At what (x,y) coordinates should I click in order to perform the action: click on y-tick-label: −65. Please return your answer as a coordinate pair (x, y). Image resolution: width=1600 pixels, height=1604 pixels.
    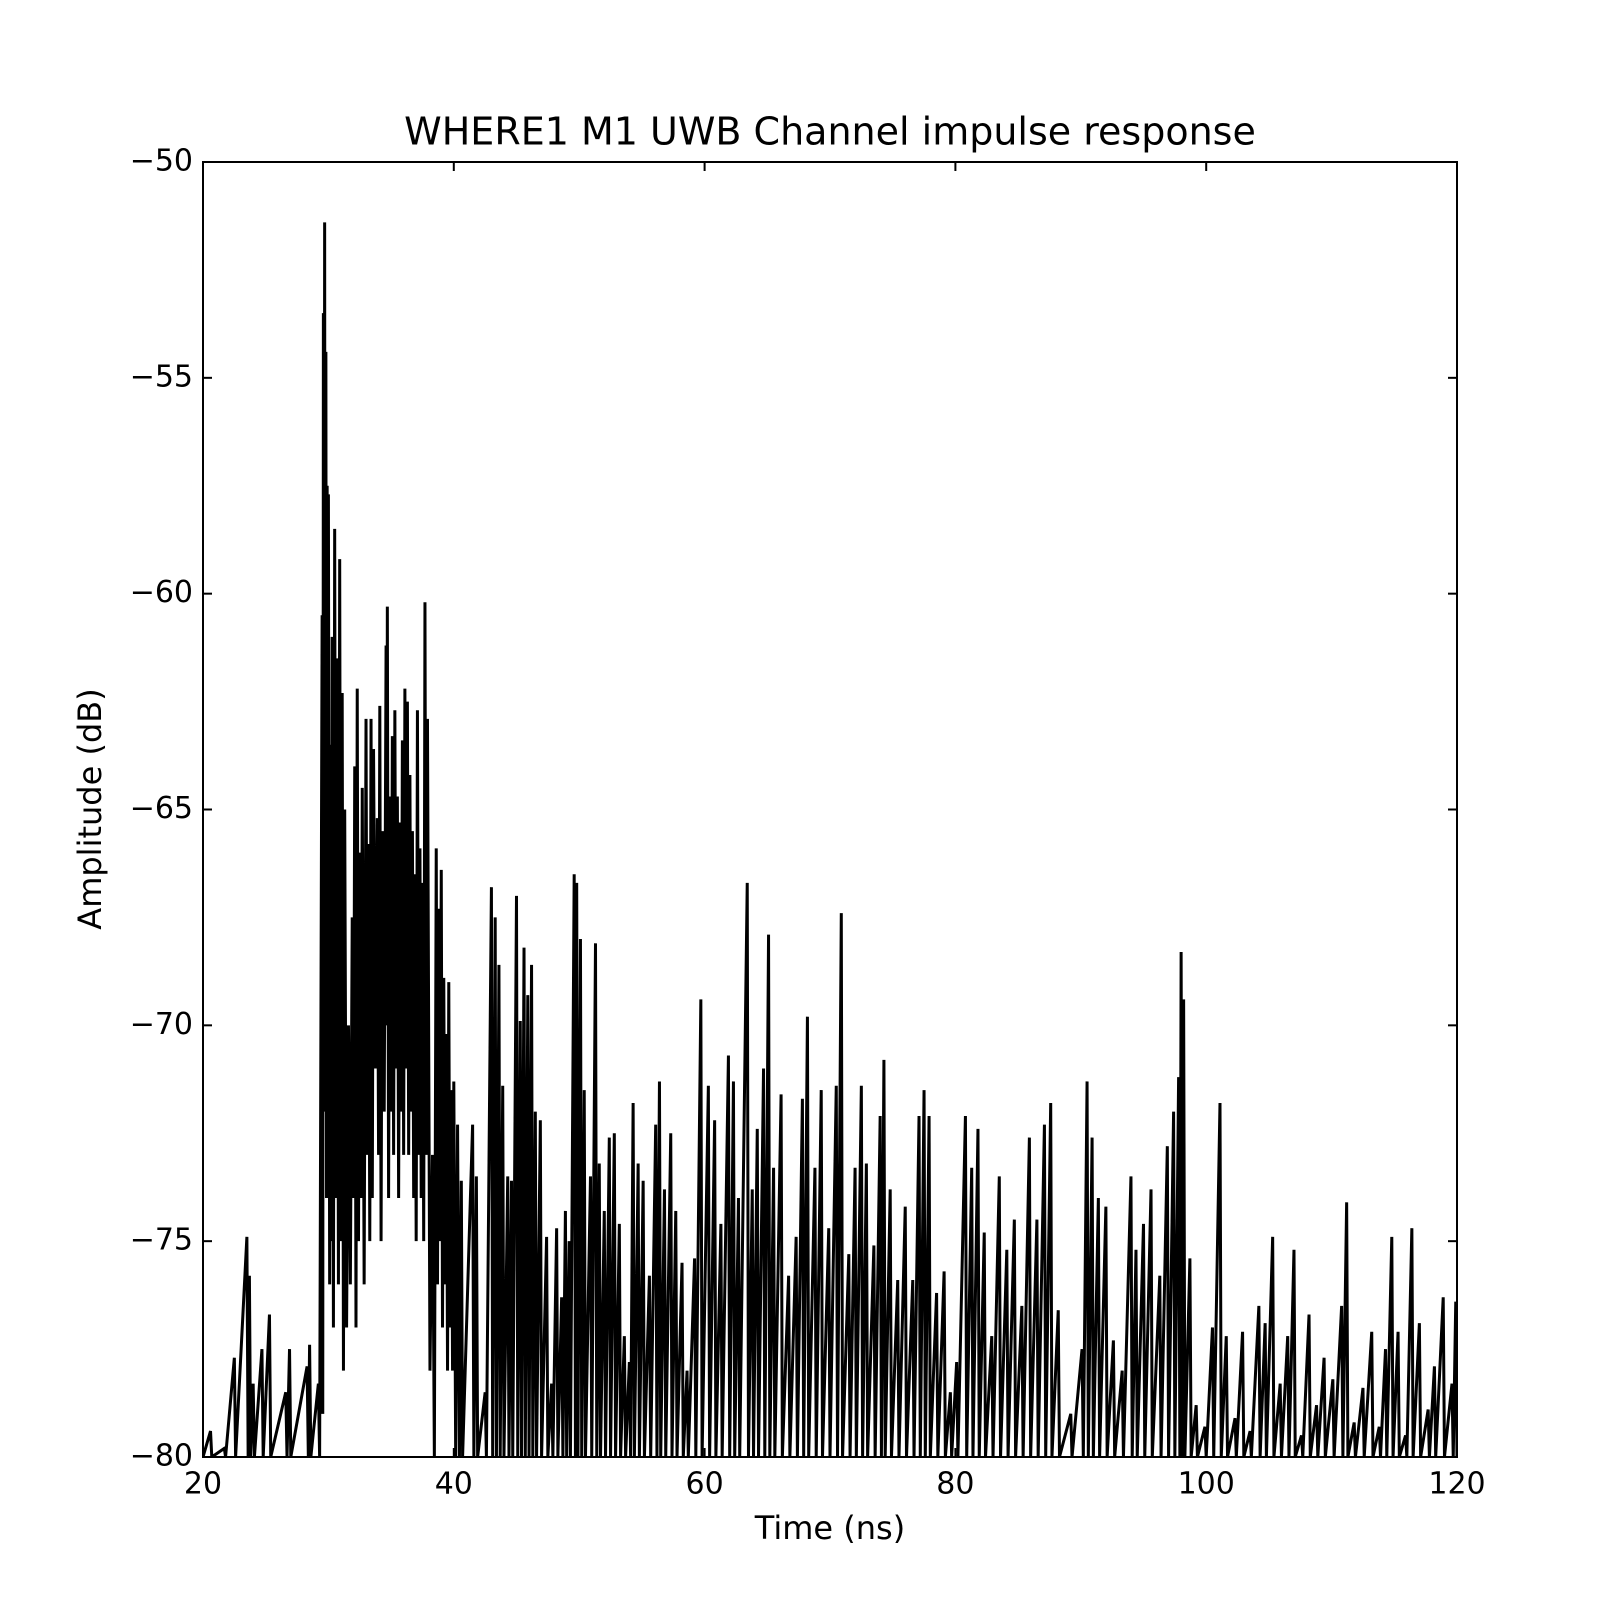
    Looking at the image, I should click on (161, 808).